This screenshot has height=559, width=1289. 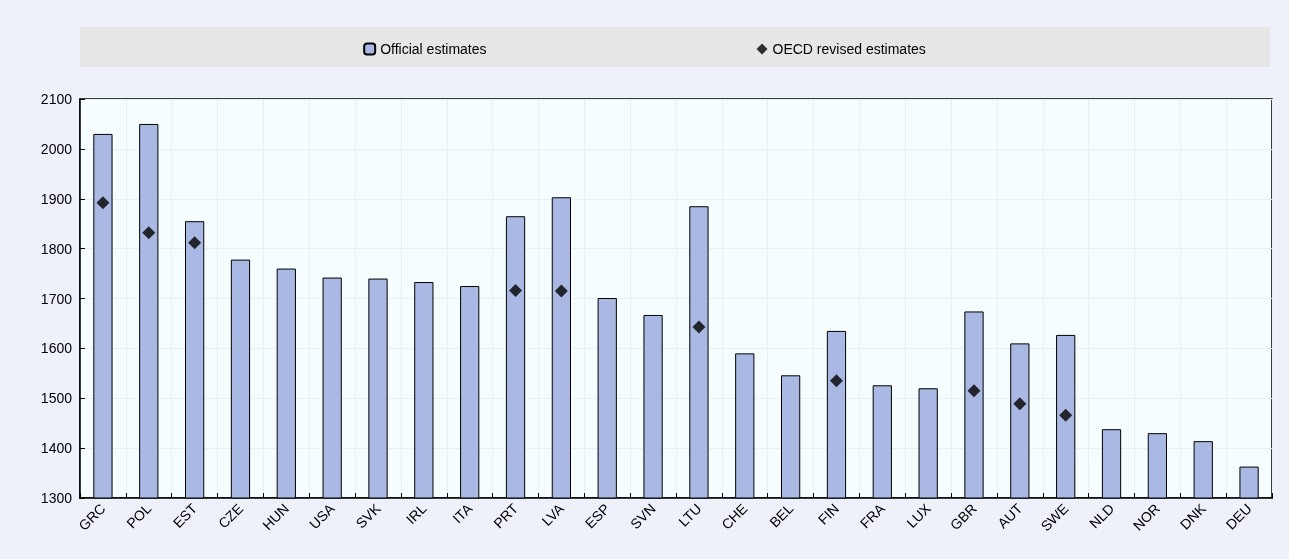 I want to click on x-tick-label: LVA, so click(x=553, y=514).